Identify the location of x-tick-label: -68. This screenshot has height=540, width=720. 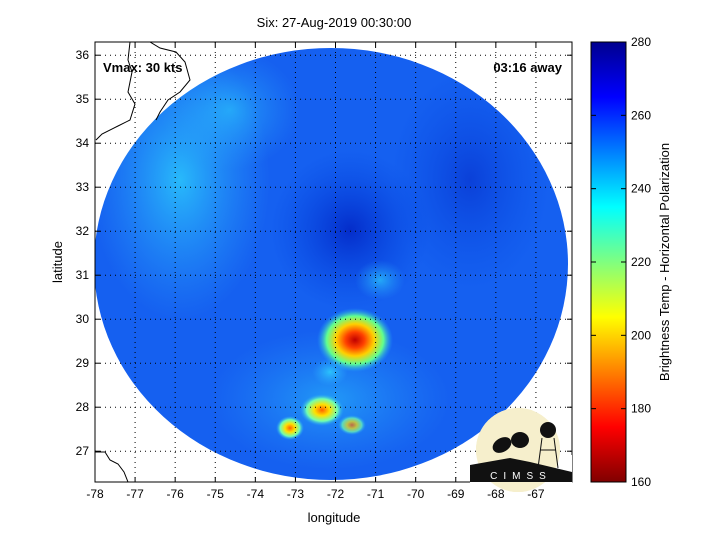
(496, 494).